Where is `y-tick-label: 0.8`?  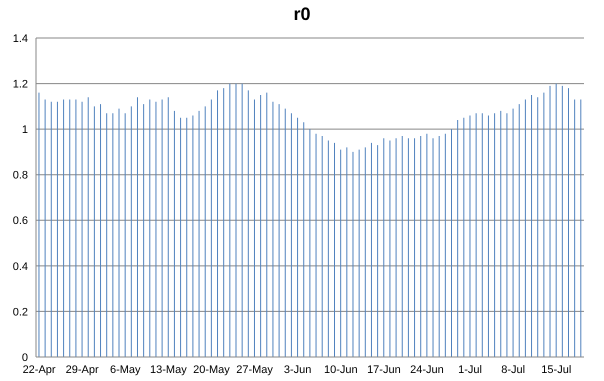 y-tick-label: 0.8 is located at coordinates (20, 176).